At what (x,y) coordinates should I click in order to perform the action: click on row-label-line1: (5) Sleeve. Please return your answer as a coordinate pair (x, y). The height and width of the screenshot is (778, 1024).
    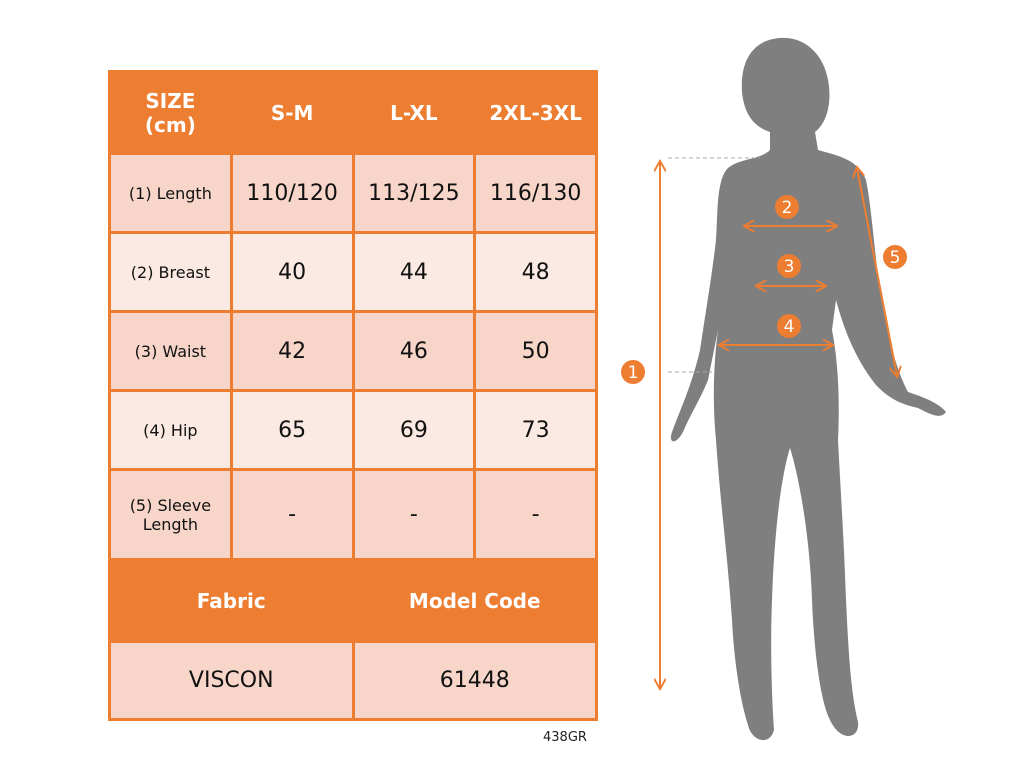
    Looking at the image, I should click on (170, 505).